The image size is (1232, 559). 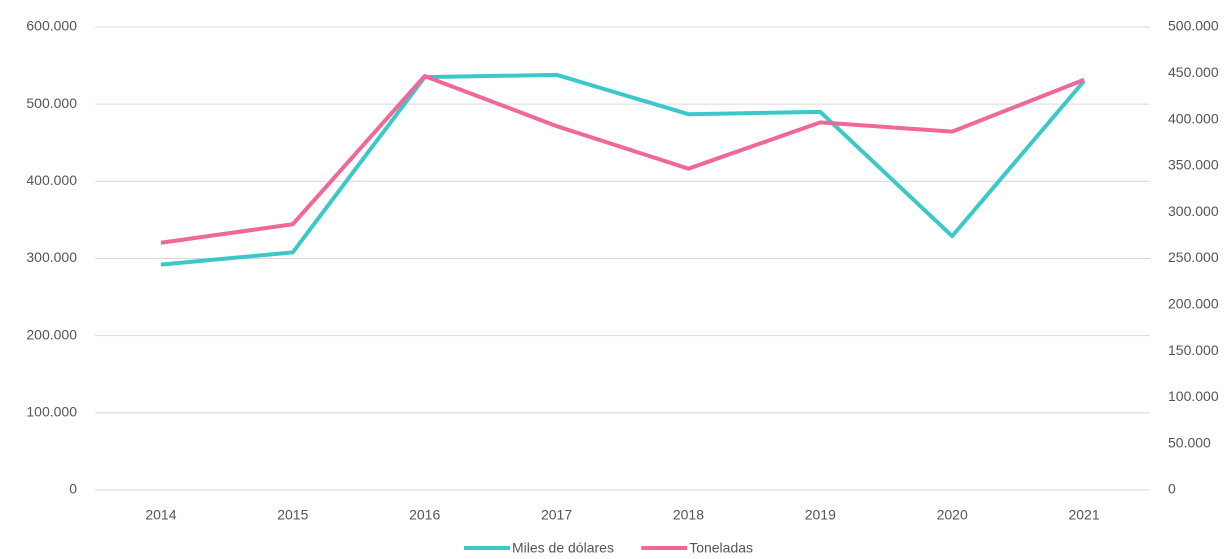 What do you see at coordinates (73, 489) in the screenshot?
I see `y-tick-label: 0` at bounding box center [73, 489].